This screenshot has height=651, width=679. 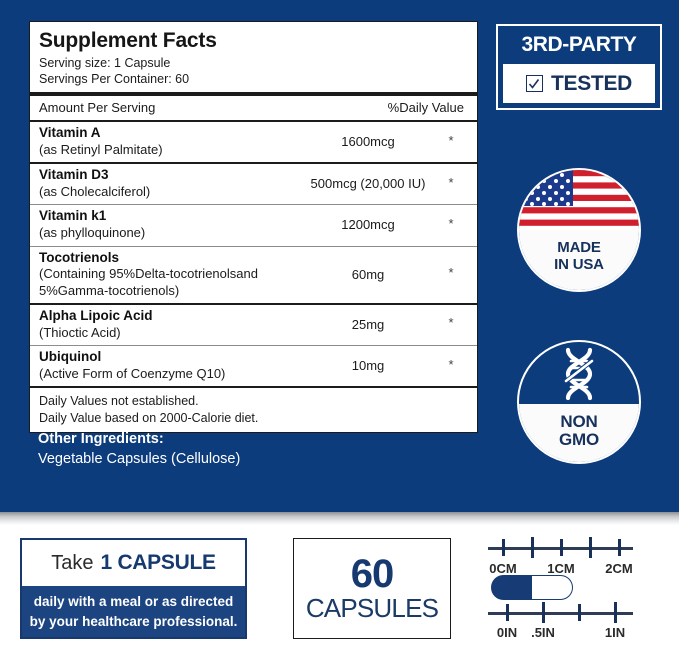 What do you see at coordinates (139, 458) in the screenshot?
I see `other-ingredients-body: Vegetable Capsules (Cellulose)` at bounding box center [139, 458].